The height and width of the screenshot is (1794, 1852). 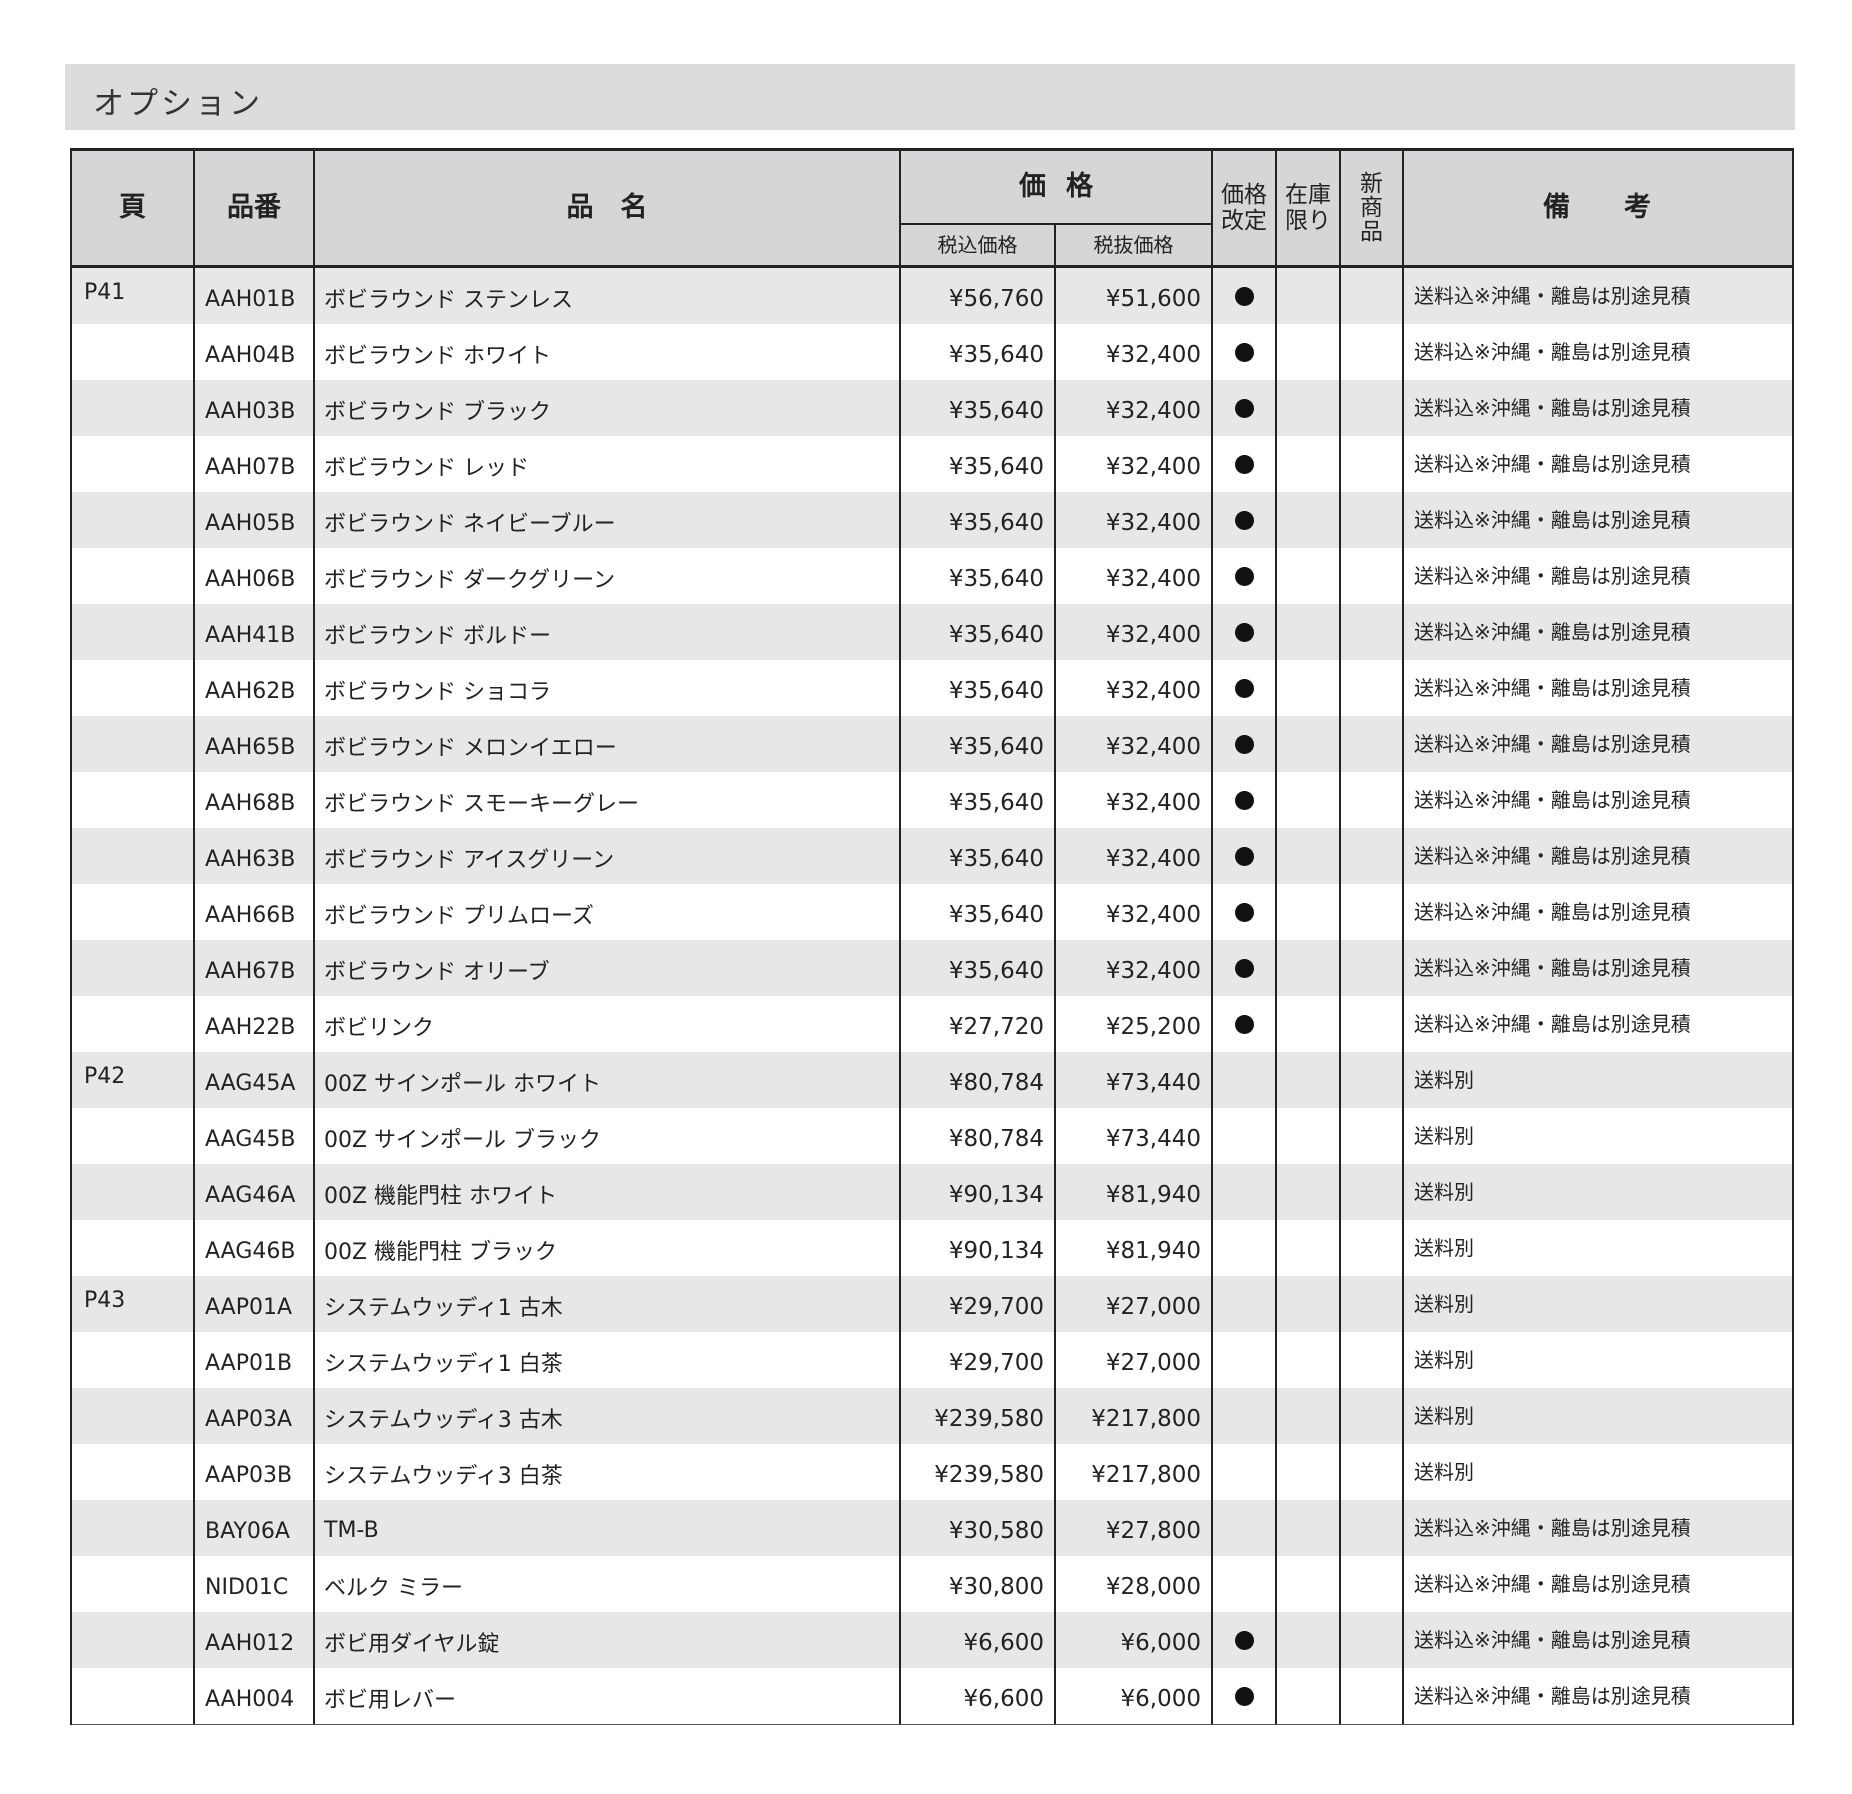 What do you see at coordinates (608, 408) in the screenshot?
I see `cell-name: ボビラウンド ブラック` at bounding box center [608, 408].